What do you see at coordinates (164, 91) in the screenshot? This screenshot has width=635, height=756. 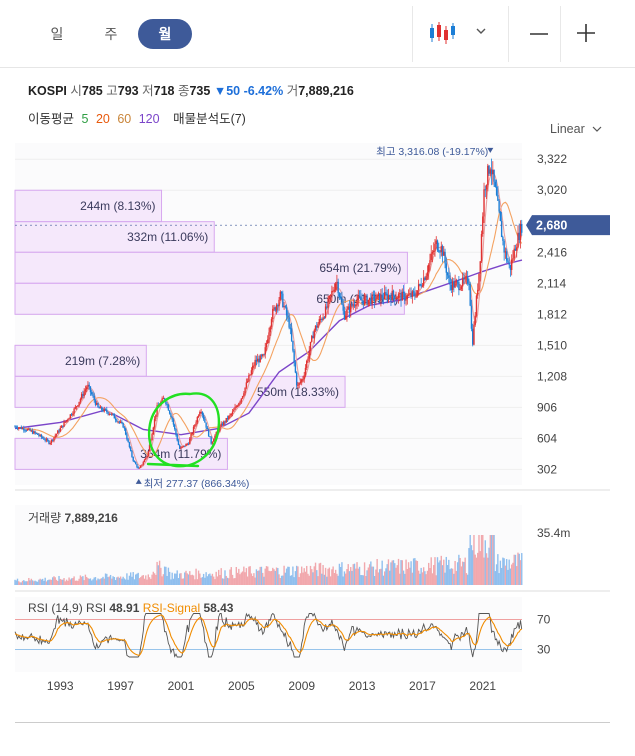 I see `low-value: 718` at bounding box center [164, 91].